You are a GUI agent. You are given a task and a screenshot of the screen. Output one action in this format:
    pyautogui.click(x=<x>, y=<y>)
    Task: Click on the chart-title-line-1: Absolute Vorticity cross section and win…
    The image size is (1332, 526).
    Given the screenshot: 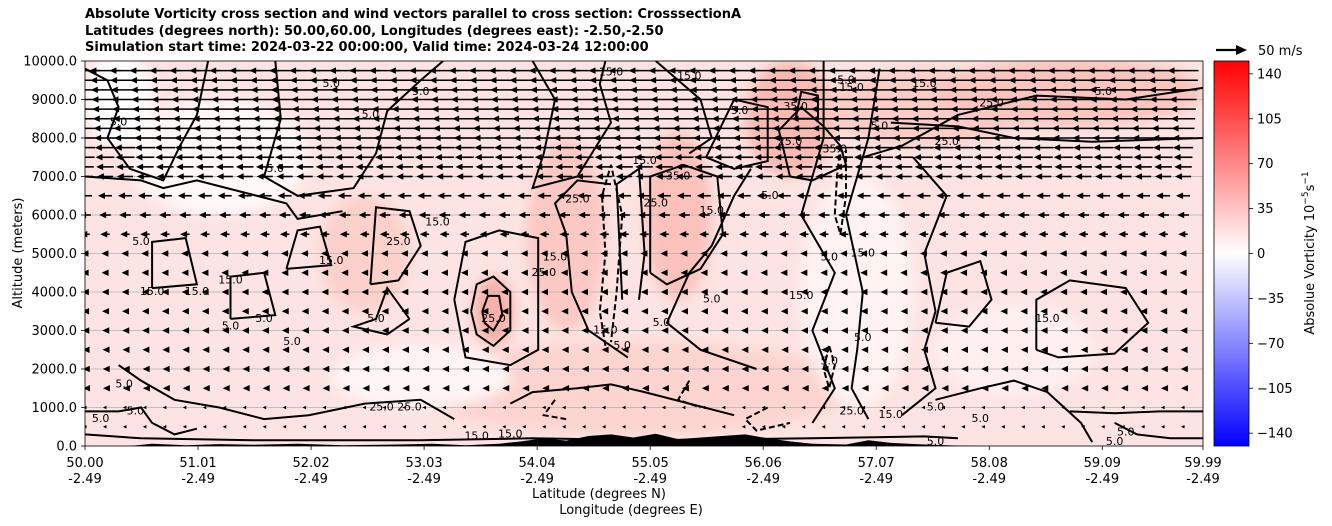 What is the action you would take?
    pyautogui.click(x=413, y=14)
    